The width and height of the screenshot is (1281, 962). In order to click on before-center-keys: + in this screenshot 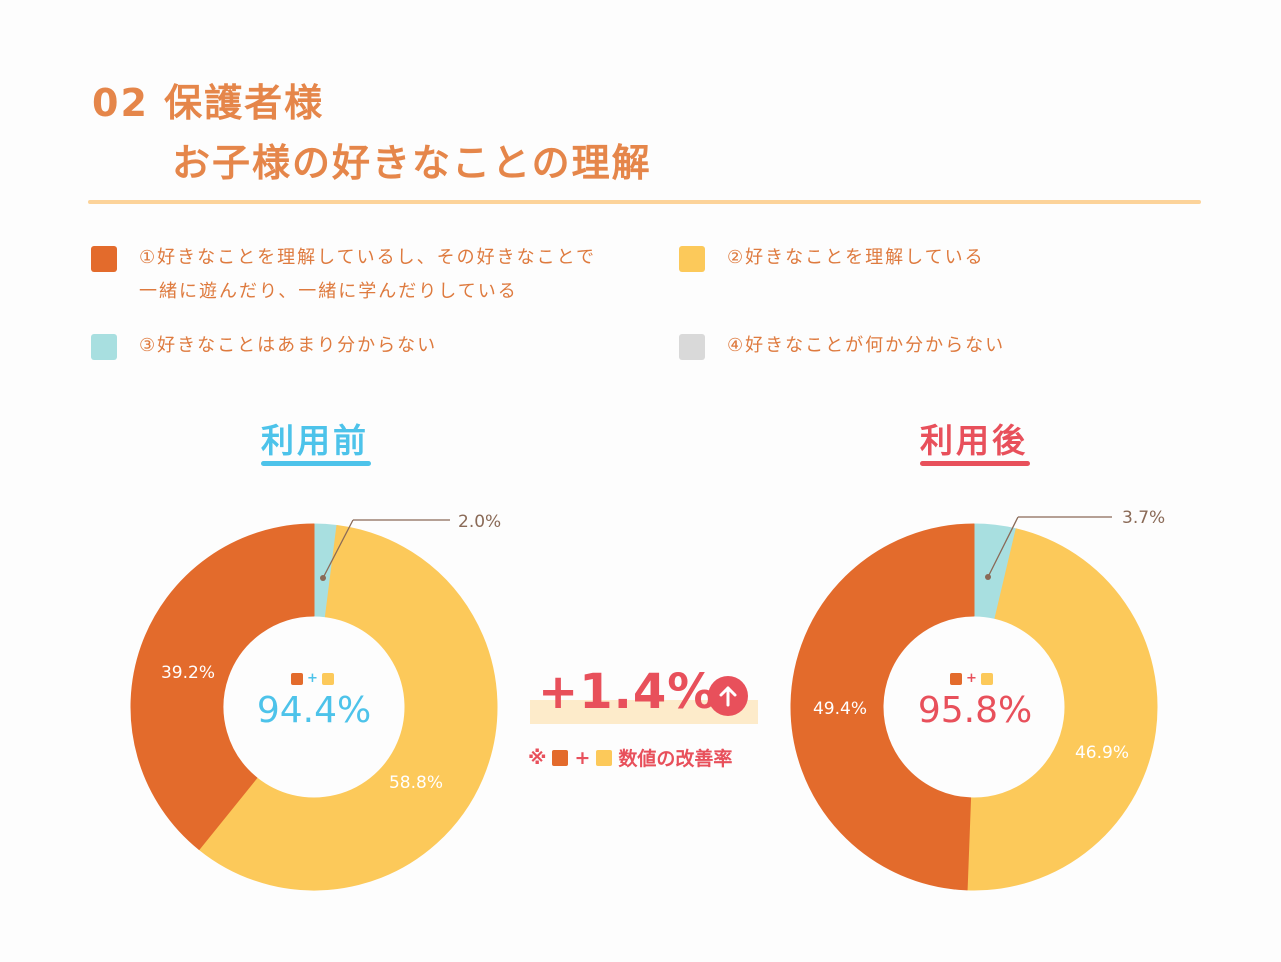, I will do `click(312, 678)`.